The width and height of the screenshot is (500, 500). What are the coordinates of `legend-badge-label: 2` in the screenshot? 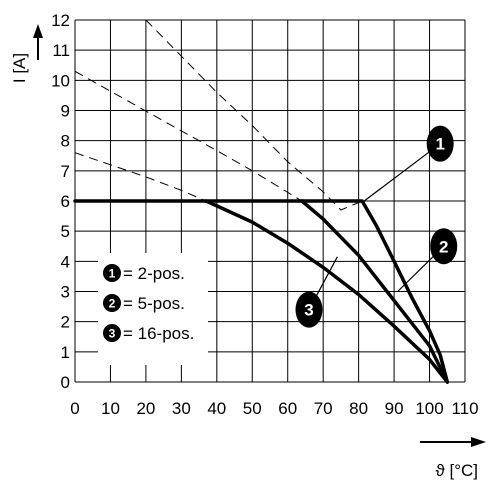 It's located at (112, 304).